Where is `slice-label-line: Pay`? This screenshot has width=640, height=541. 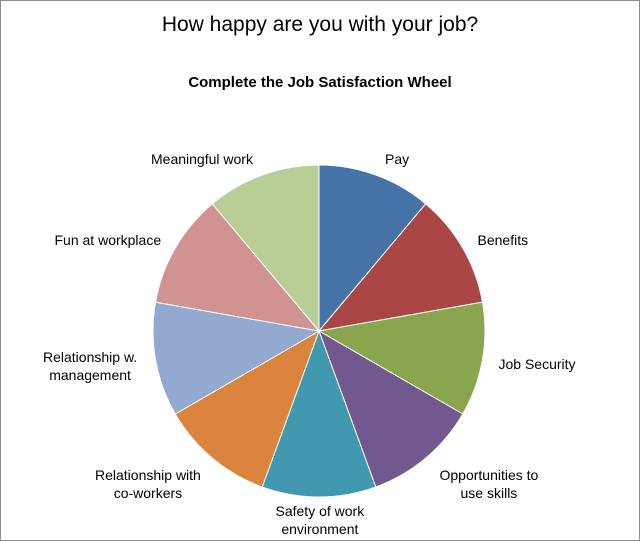 slice-label-line: Pay is located at coordinates (397, 159).